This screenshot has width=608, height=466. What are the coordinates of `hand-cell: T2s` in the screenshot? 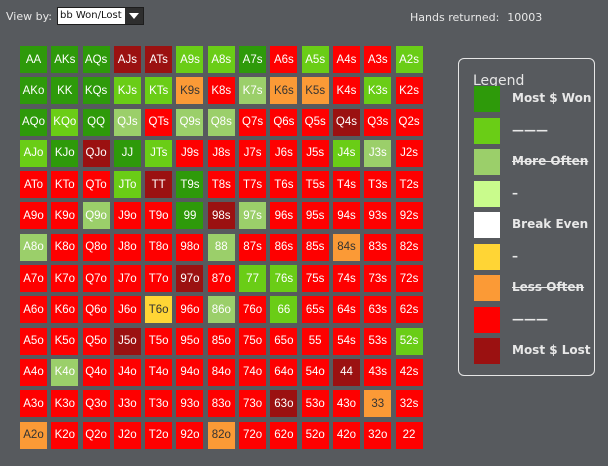 It's located at (409, 185).